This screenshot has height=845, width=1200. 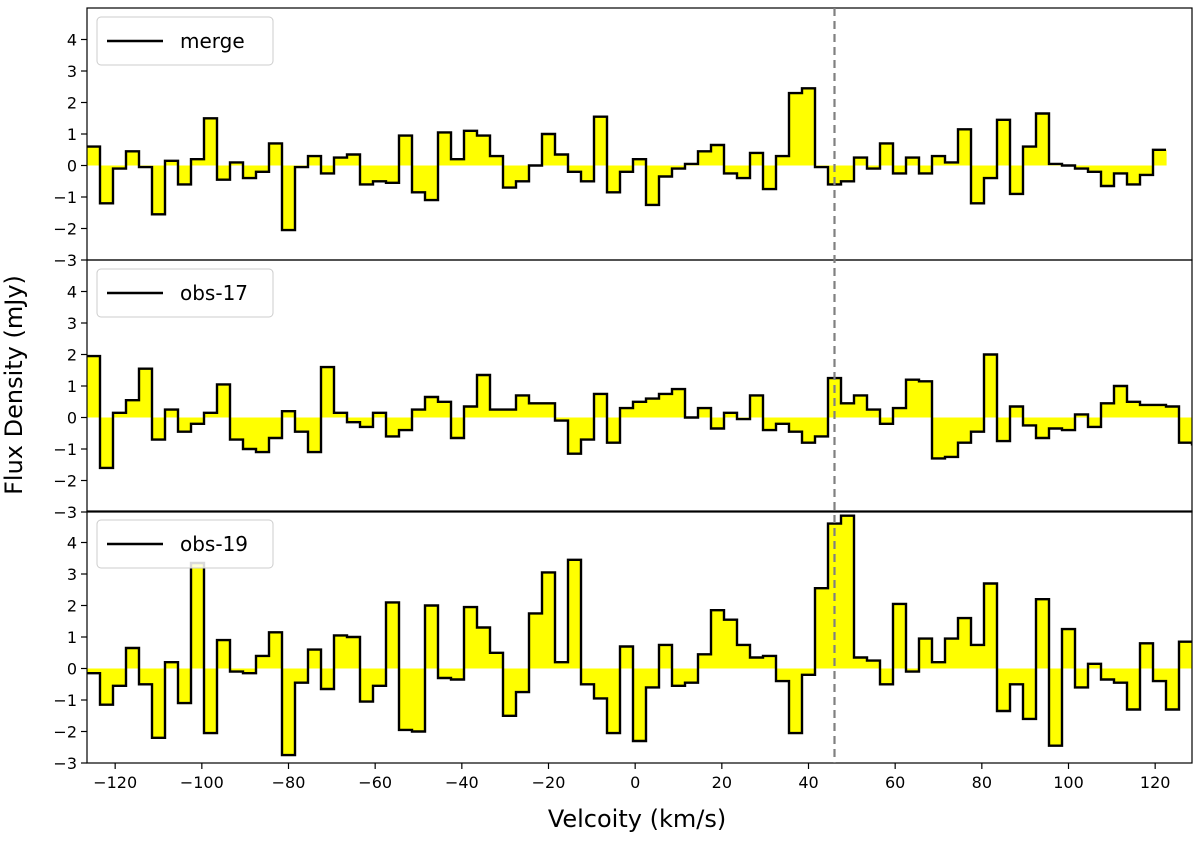 I want to click on x-tick-label: 100, so click(x=1068, y=782).